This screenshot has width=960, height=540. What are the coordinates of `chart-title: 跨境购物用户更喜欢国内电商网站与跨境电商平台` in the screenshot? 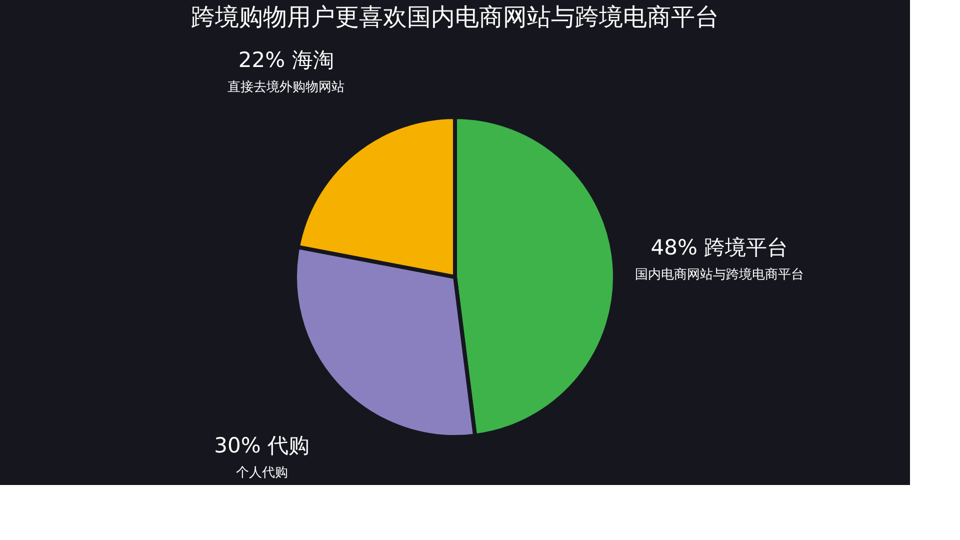 It's located at (455, 16).